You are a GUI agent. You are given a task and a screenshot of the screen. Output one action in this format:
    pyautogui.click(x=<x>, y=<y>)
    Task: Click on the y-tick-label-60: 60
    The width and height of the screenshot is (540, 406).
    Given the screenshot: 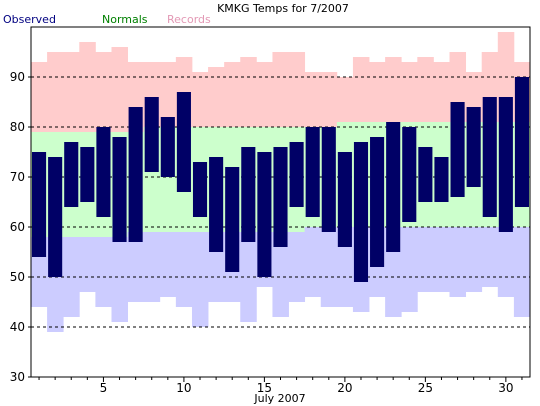 What is the action you would take?
    pyautogui.click(x=17, y=227)
    